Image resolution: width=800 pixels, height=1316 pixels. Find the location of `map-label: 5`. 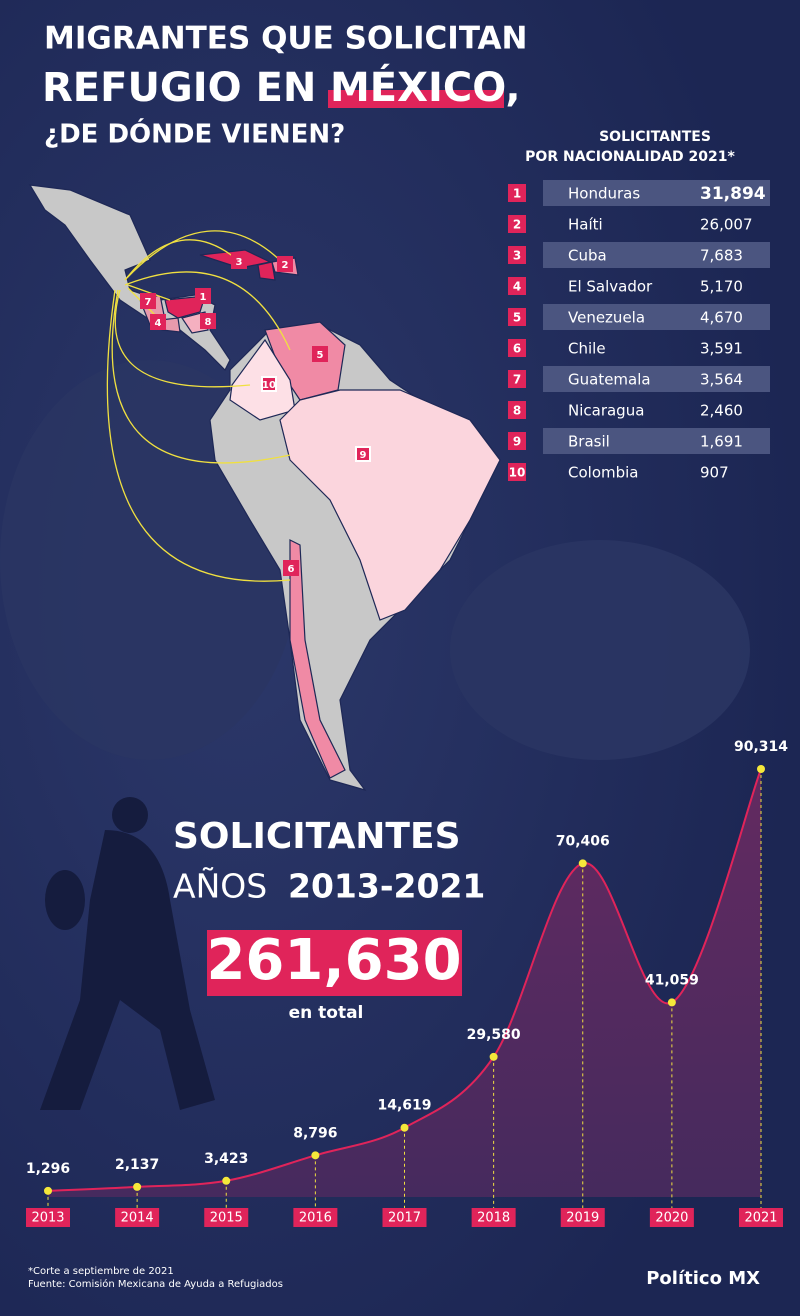

map-label: 5 is located at coordinates (320, 355).